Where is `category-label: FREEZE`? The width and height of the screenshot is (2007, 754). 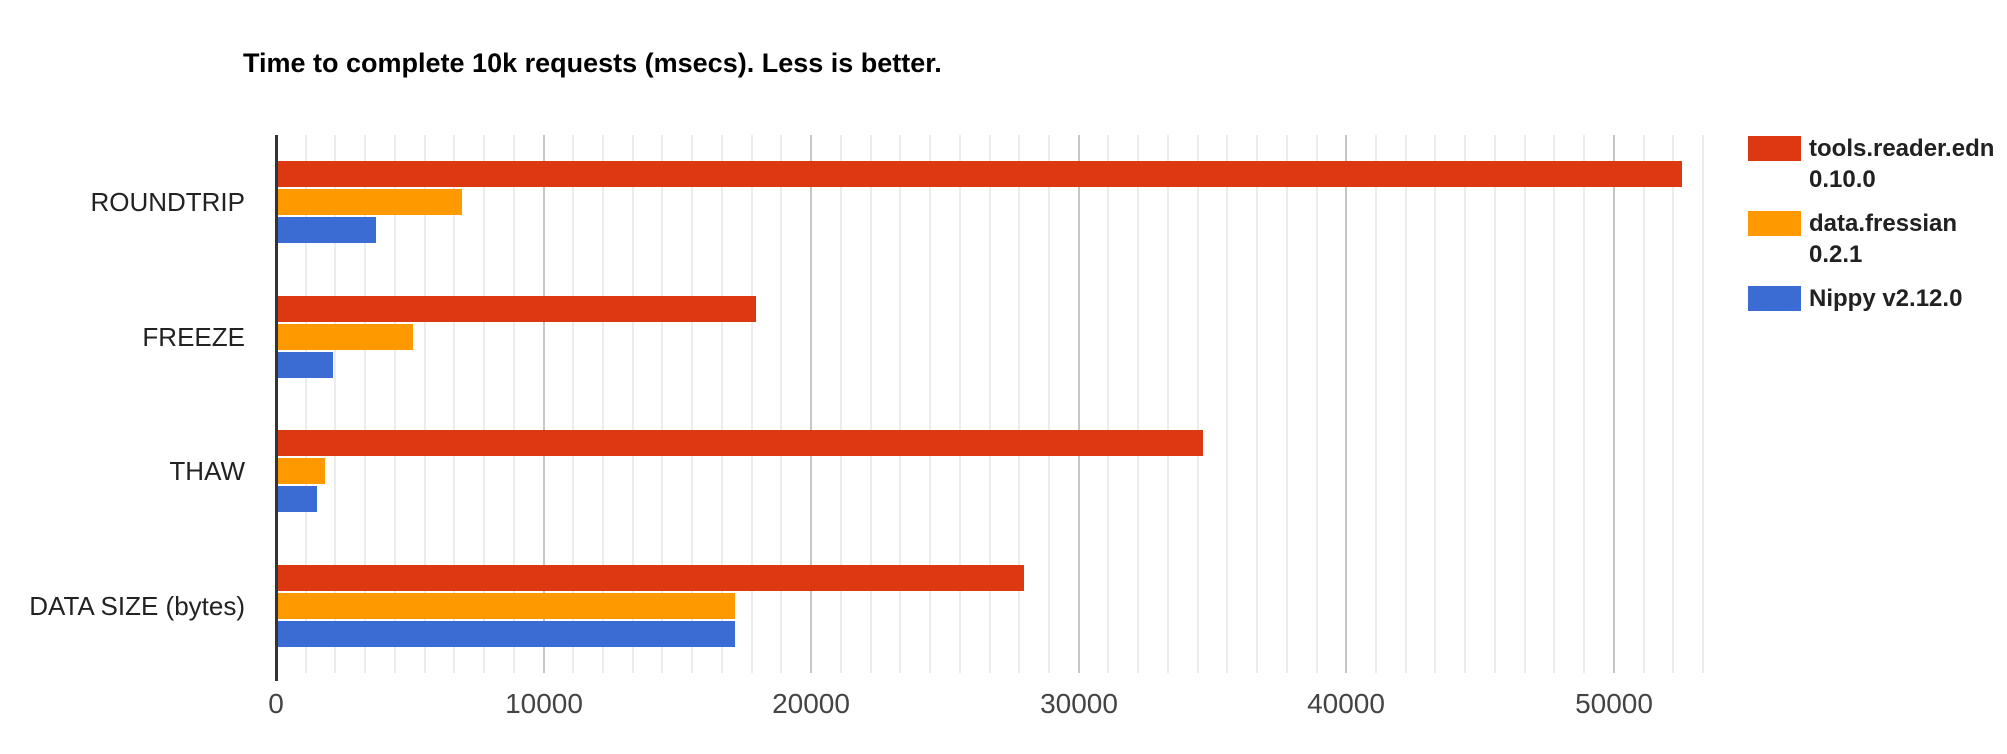 category-label: FREEZE is located at coordinates (193, 337).